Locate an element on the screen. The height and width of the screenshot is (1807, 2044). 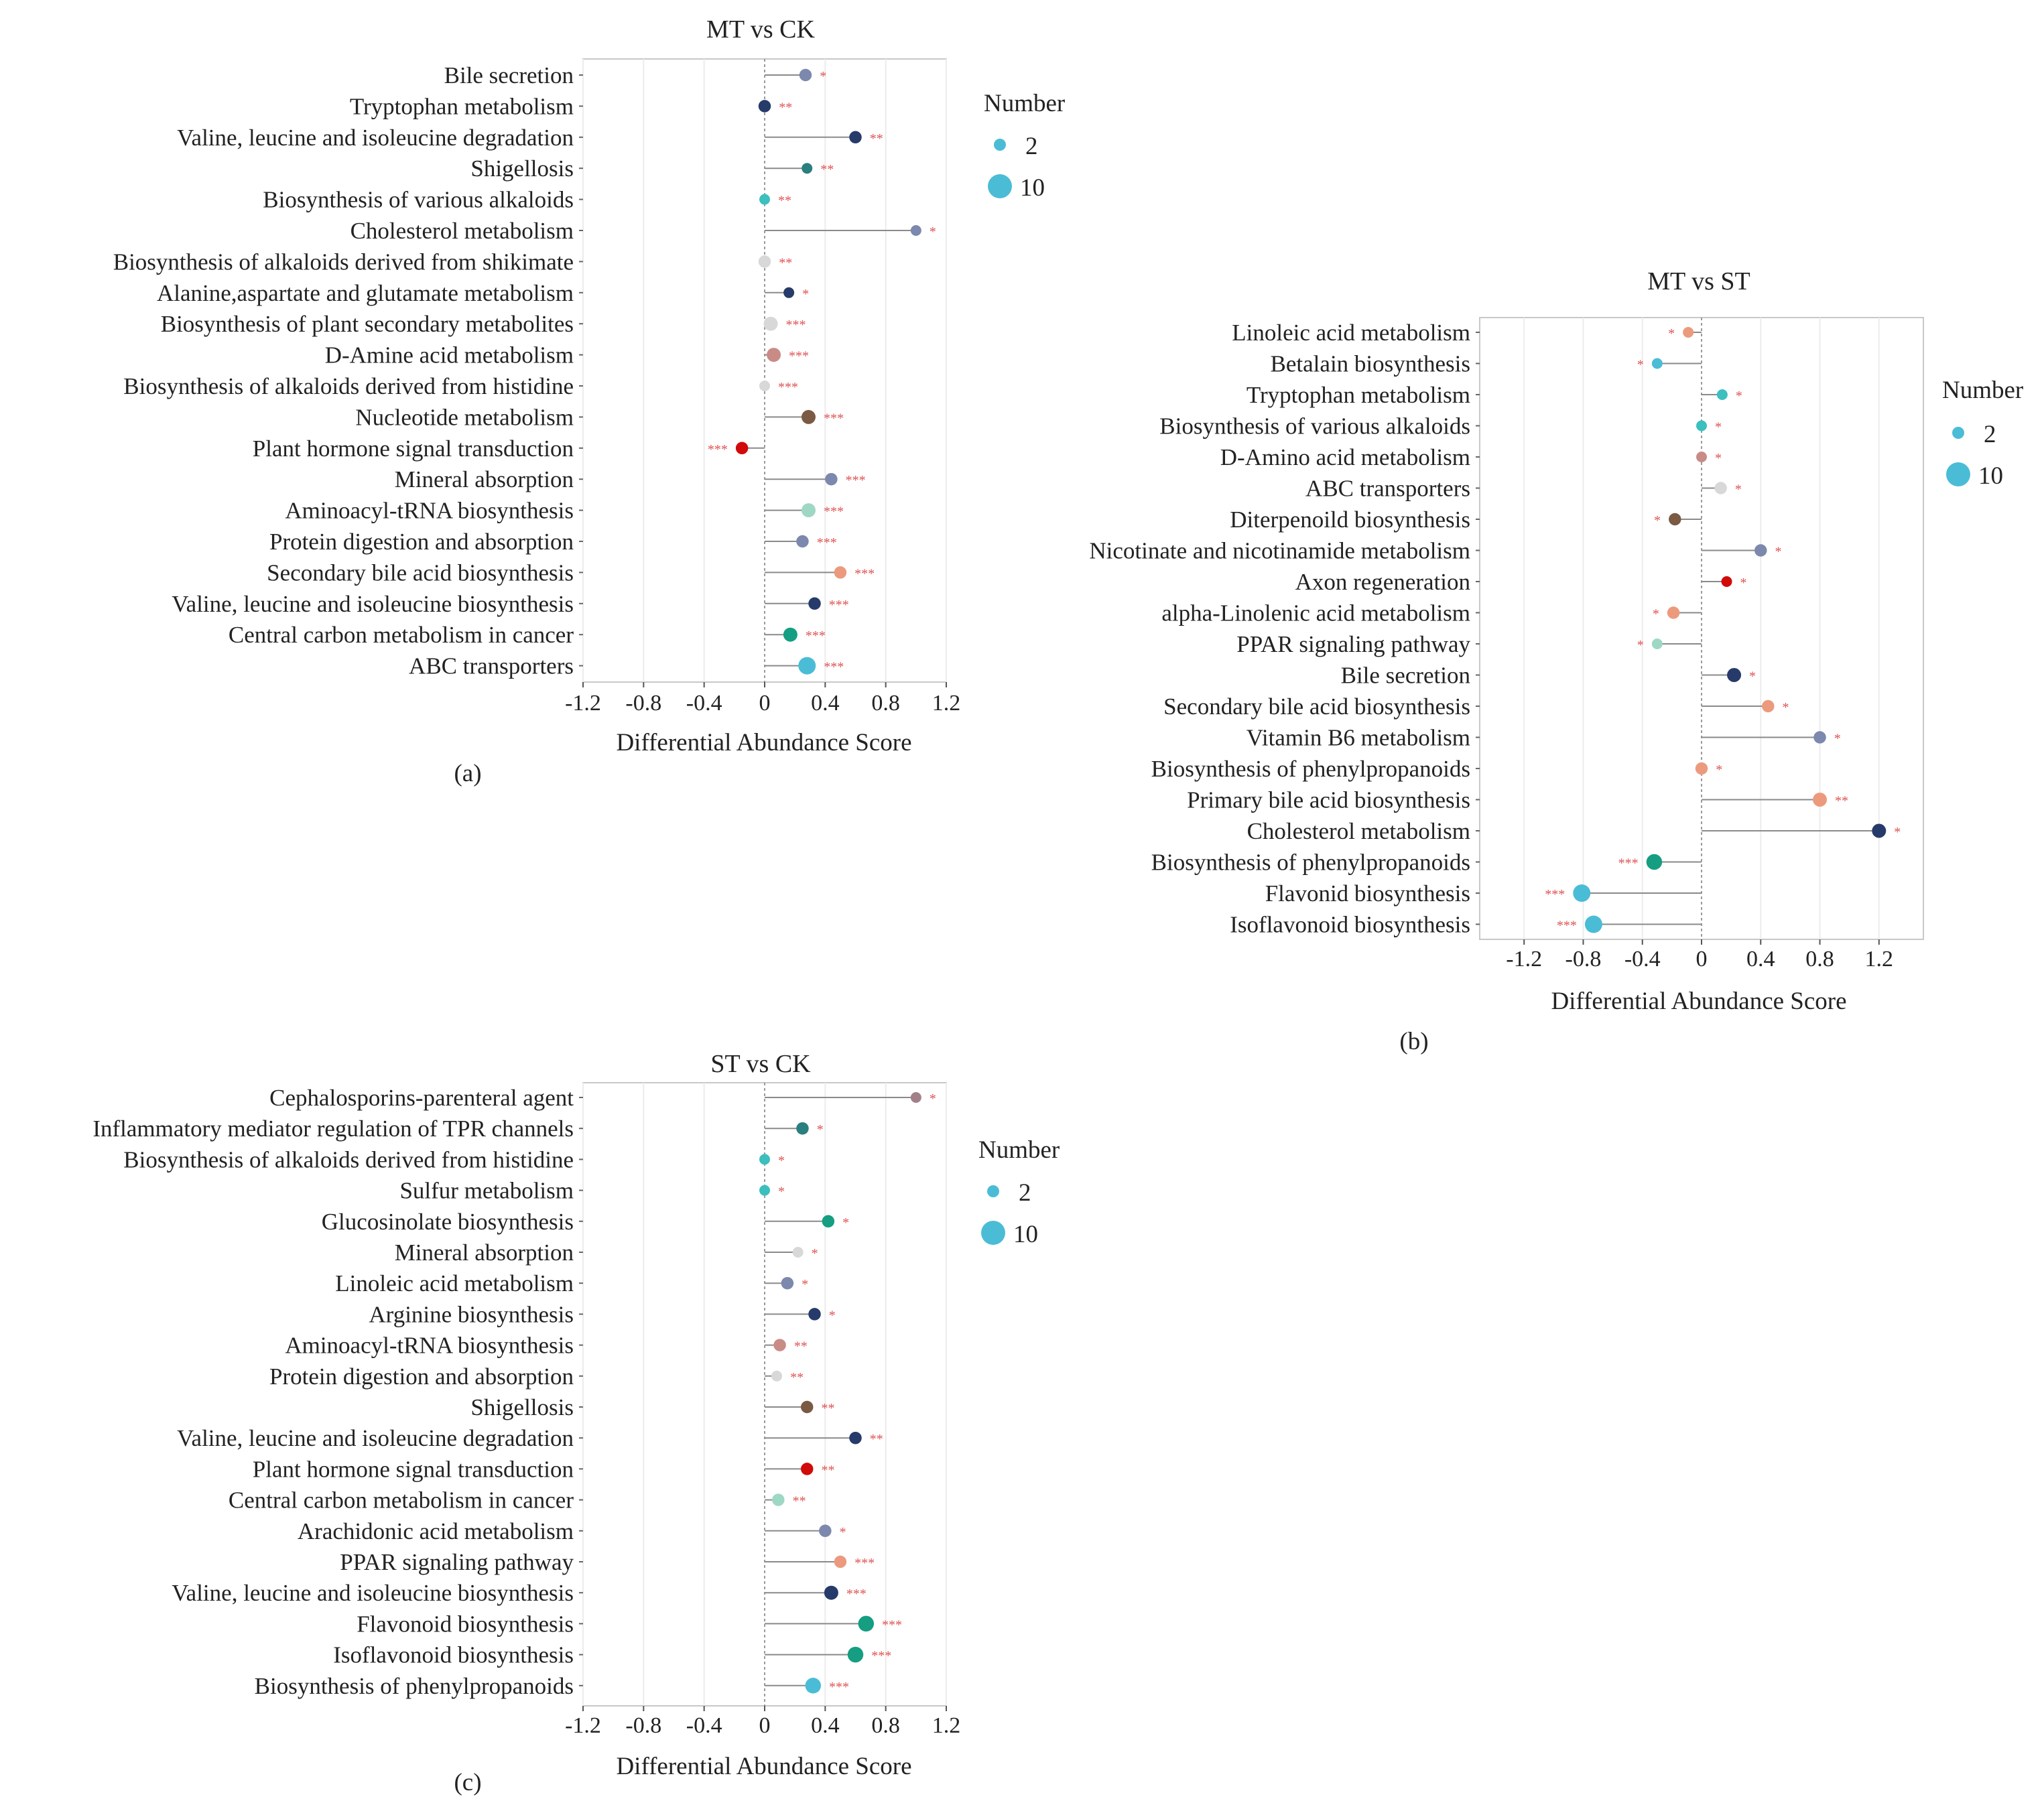
panel-b-legend-large-dot is located at coordinates (1958, 474).